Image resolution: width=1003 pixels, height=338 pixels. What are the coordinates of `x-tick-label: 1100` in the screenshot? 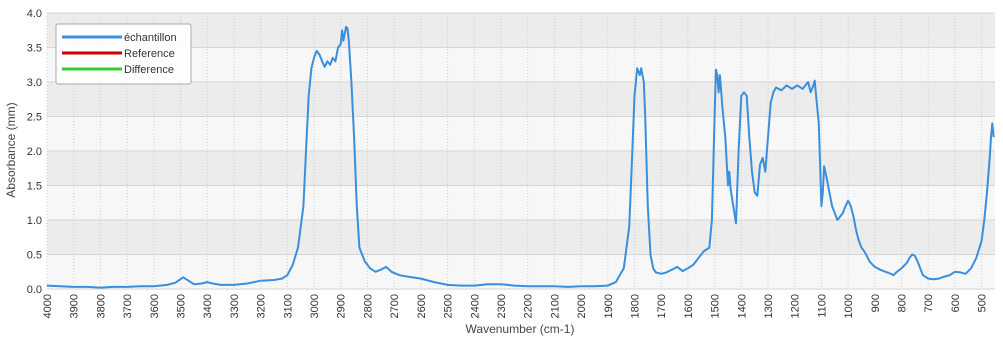 It's located at (822, 306).